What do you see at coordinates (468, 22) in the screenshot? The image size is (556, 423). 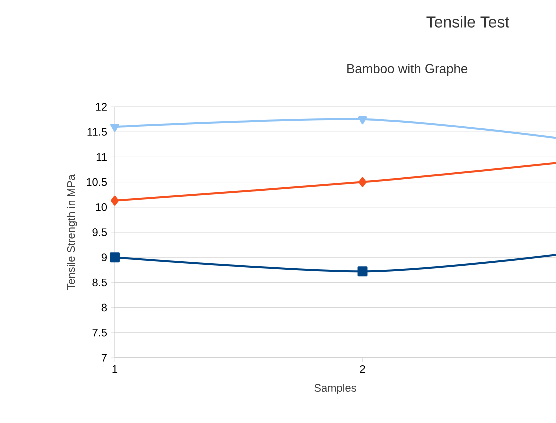 I see `chart-title: Tensile Test` at bounding box center [468, 22].